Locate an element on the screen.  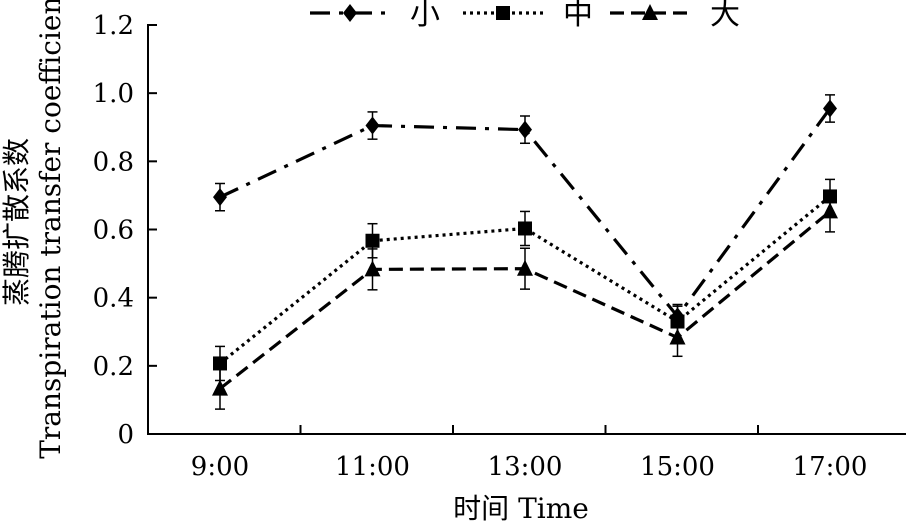
y-tick-label: 0.2 is located at coordinates (113, 367).